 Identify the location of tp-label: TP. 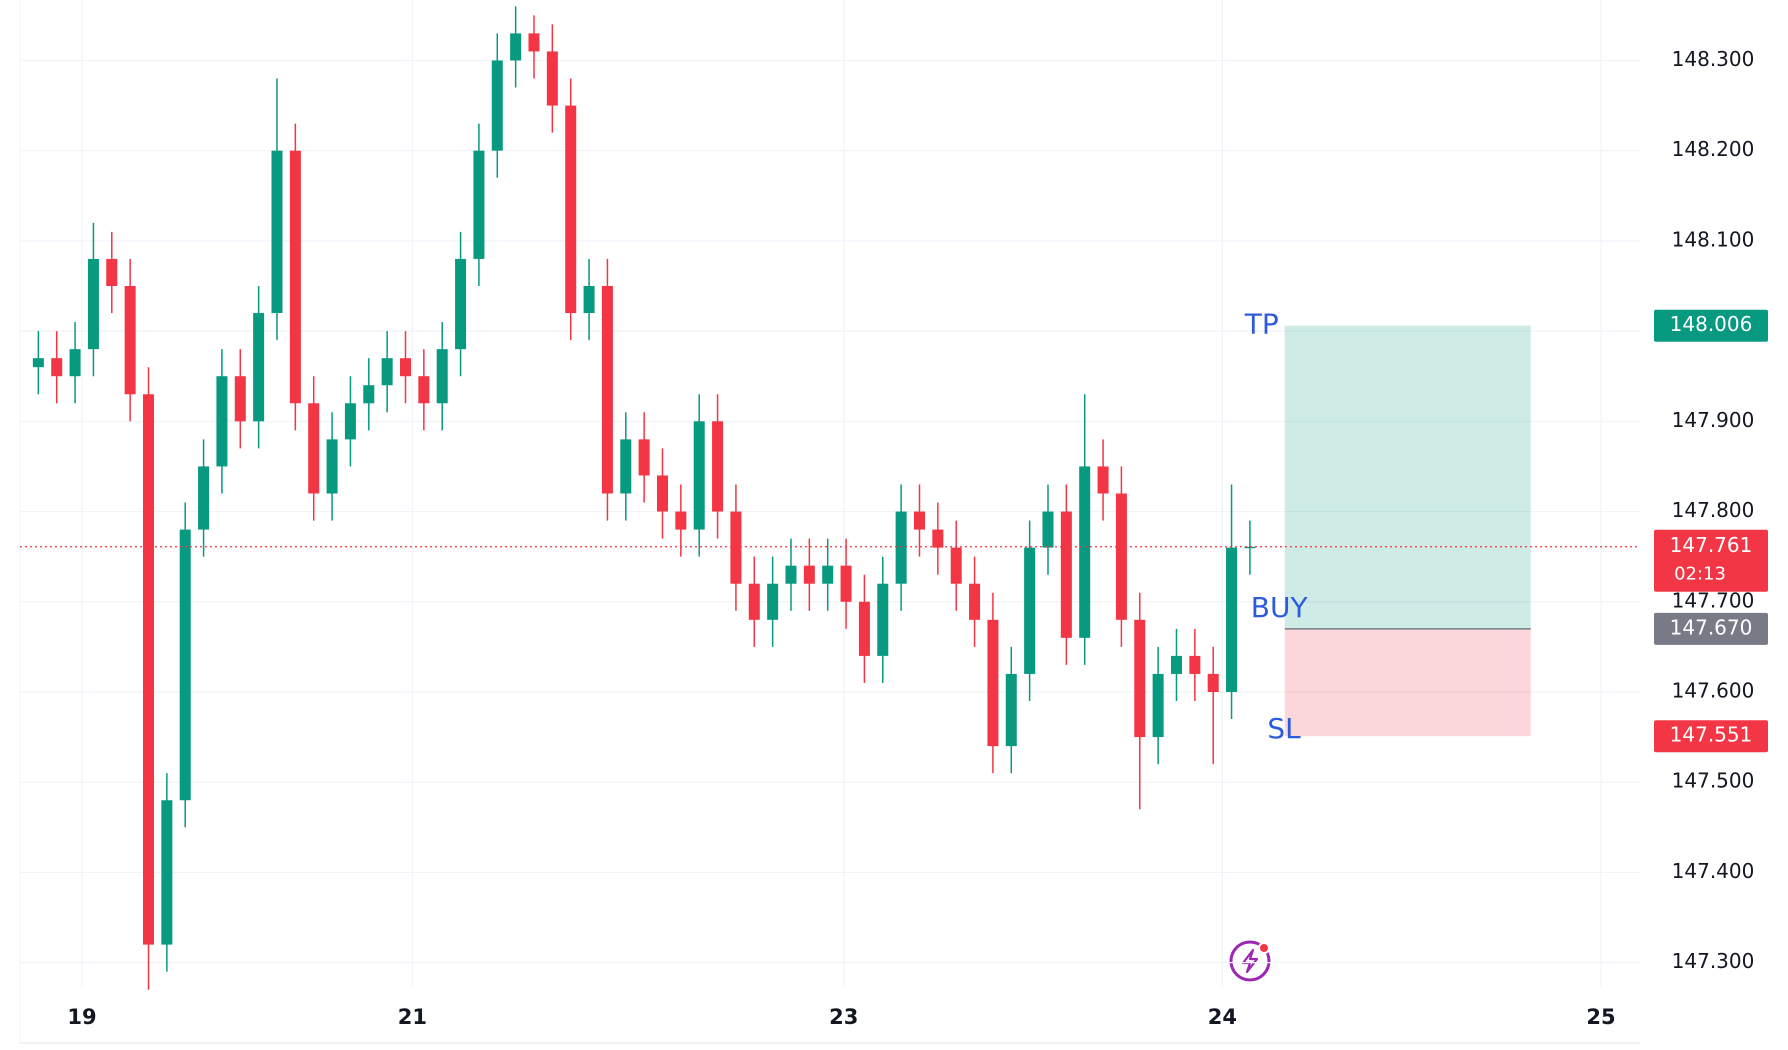
(1261, 324).